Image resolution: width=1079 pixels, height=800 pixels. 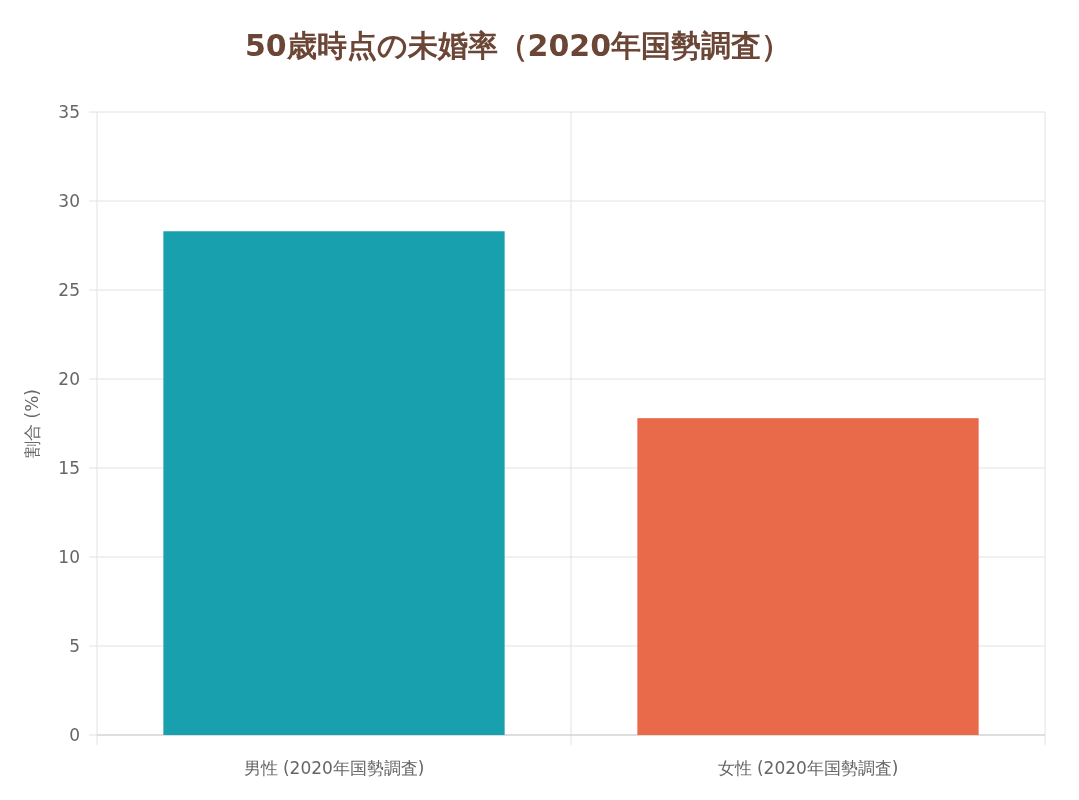 What do you see at coordinates (74, 735) in the screenshot?
I see `y-tick-label: 0` at bounding box center [74, 735].